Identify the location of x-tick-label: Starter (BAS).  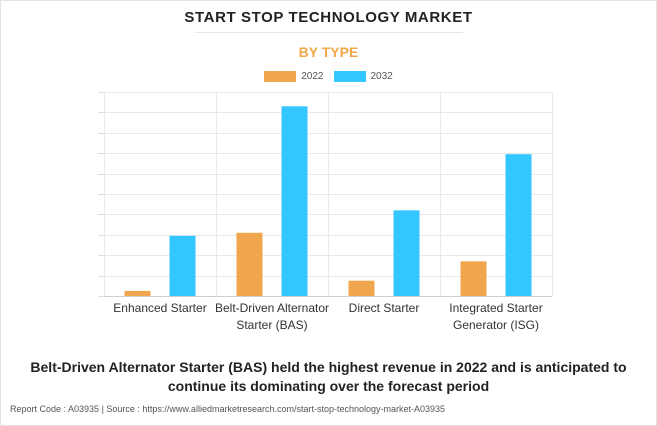
(271, 325).